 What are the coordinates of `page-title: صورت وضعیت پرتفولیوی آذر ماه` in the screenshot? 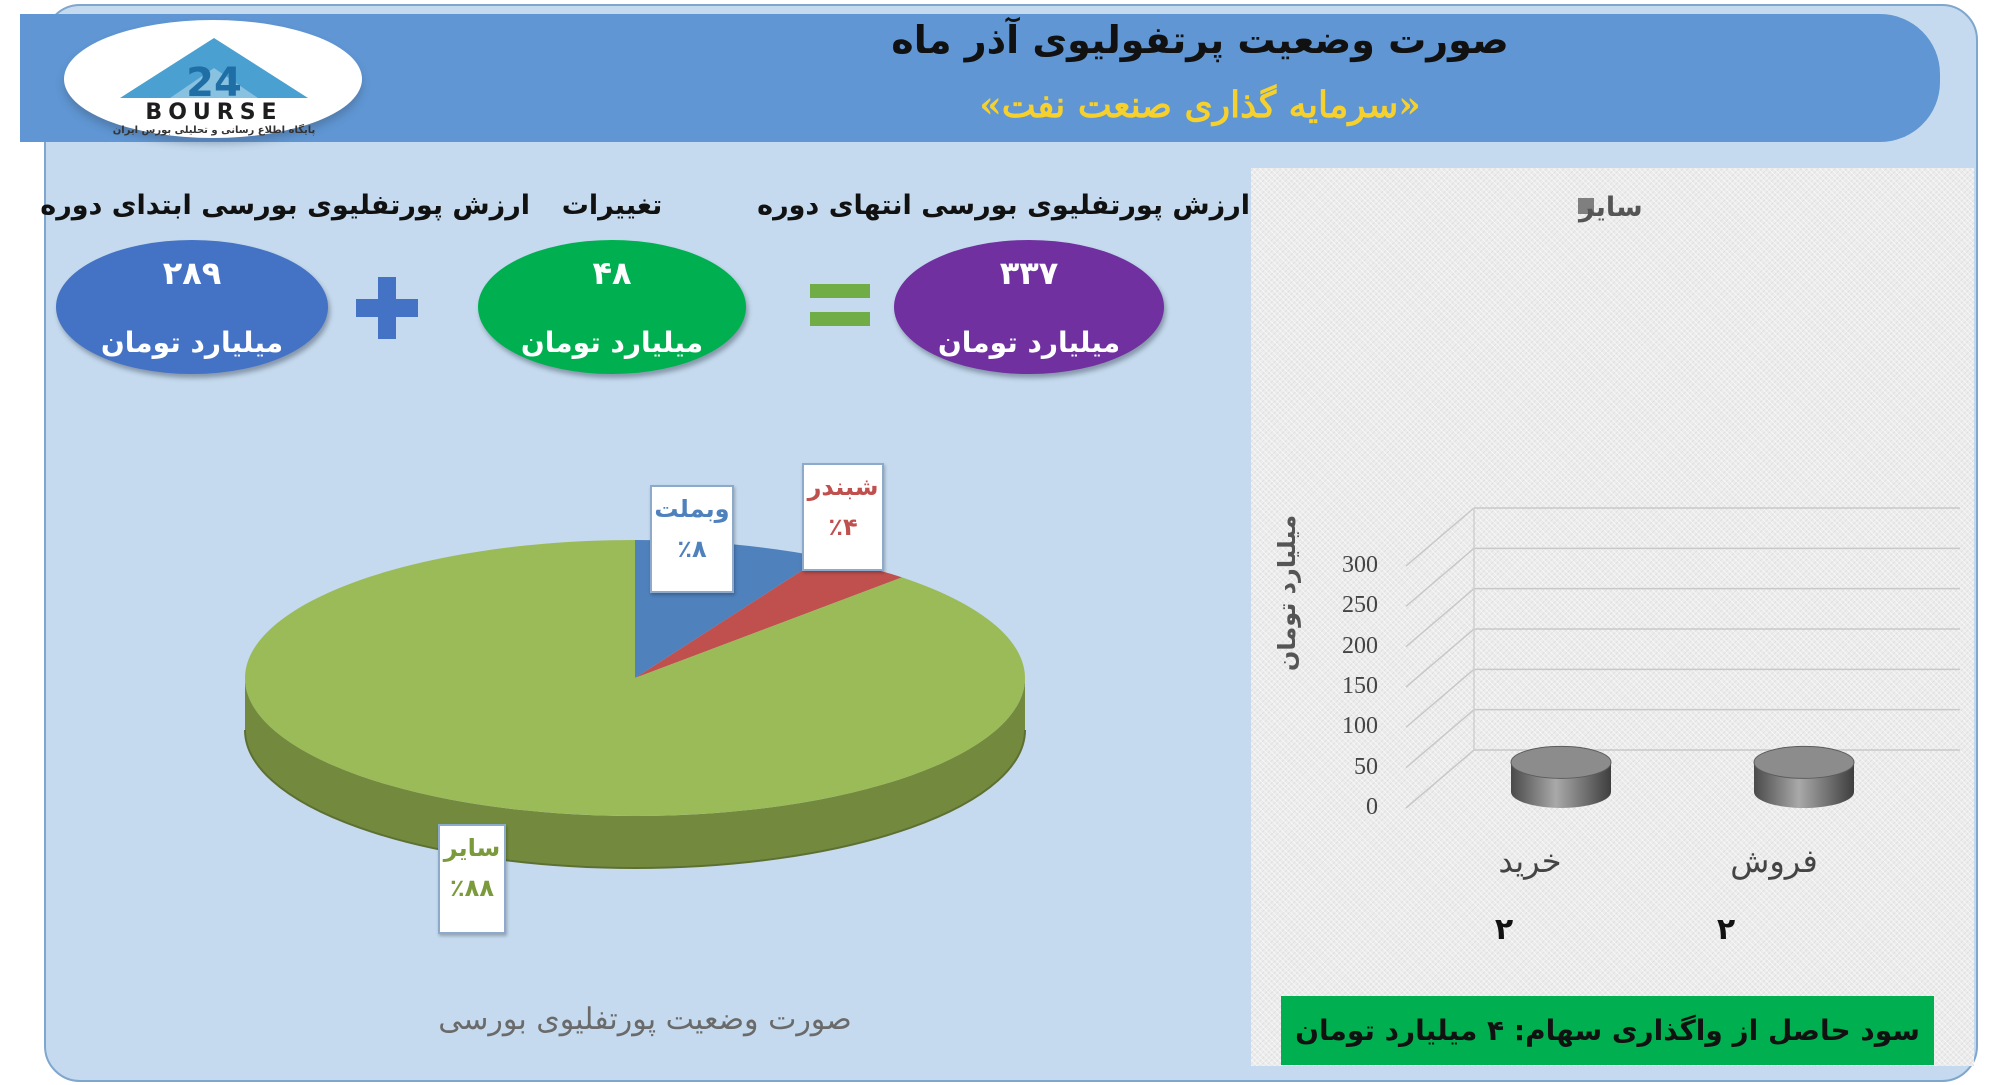 It's located at (1200, 40).